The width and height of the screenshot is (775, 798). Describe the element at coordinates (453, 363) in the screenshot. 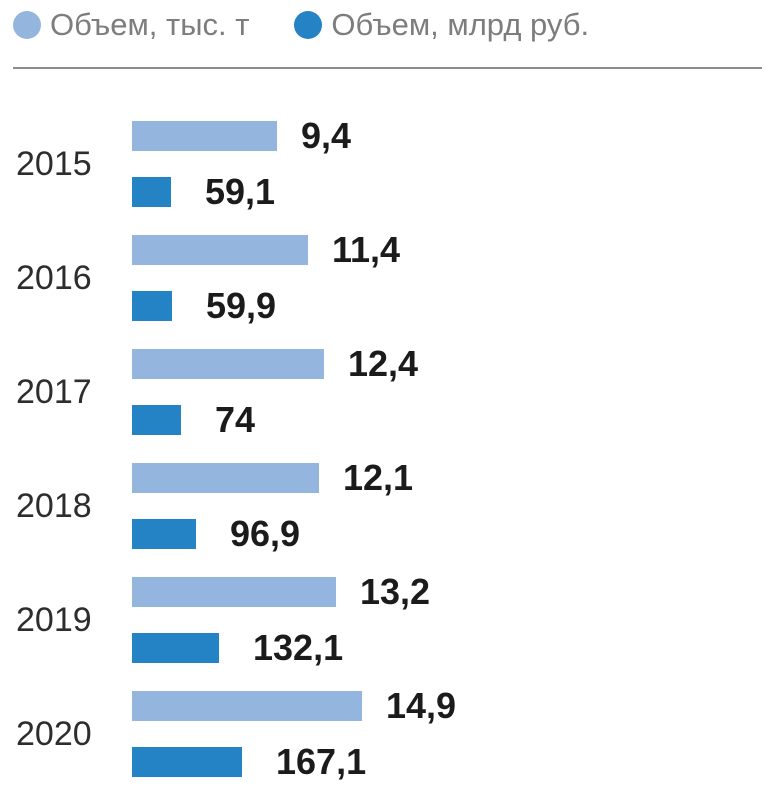

I see `bar-row-tons: 12,4` at that location.